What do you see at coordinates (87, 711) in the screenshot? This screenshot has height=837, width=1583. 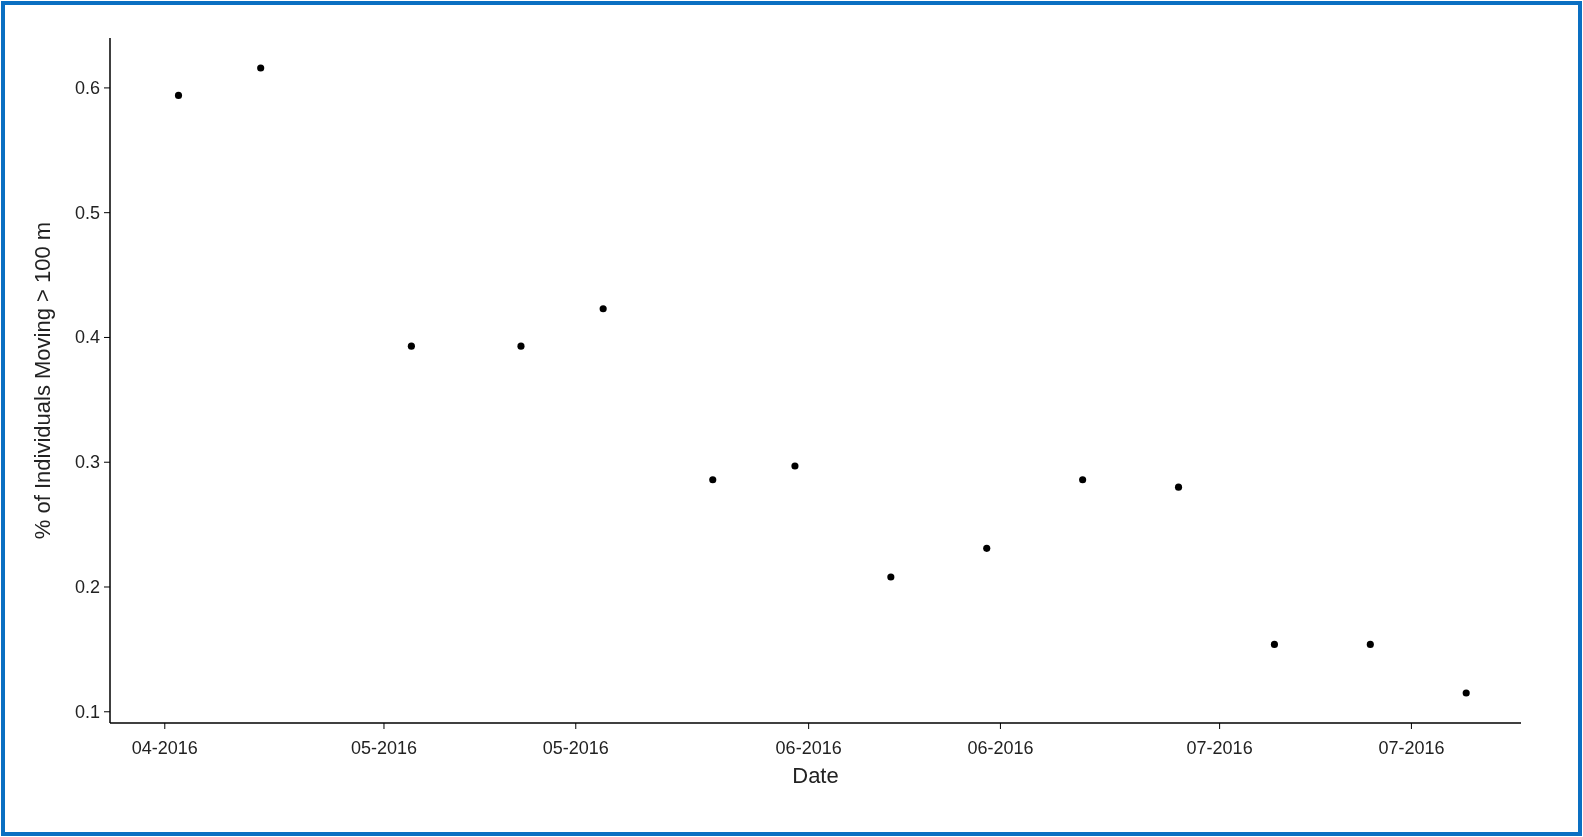 I see `y-tick-label: 0.1` at bounding box center [87, 711].